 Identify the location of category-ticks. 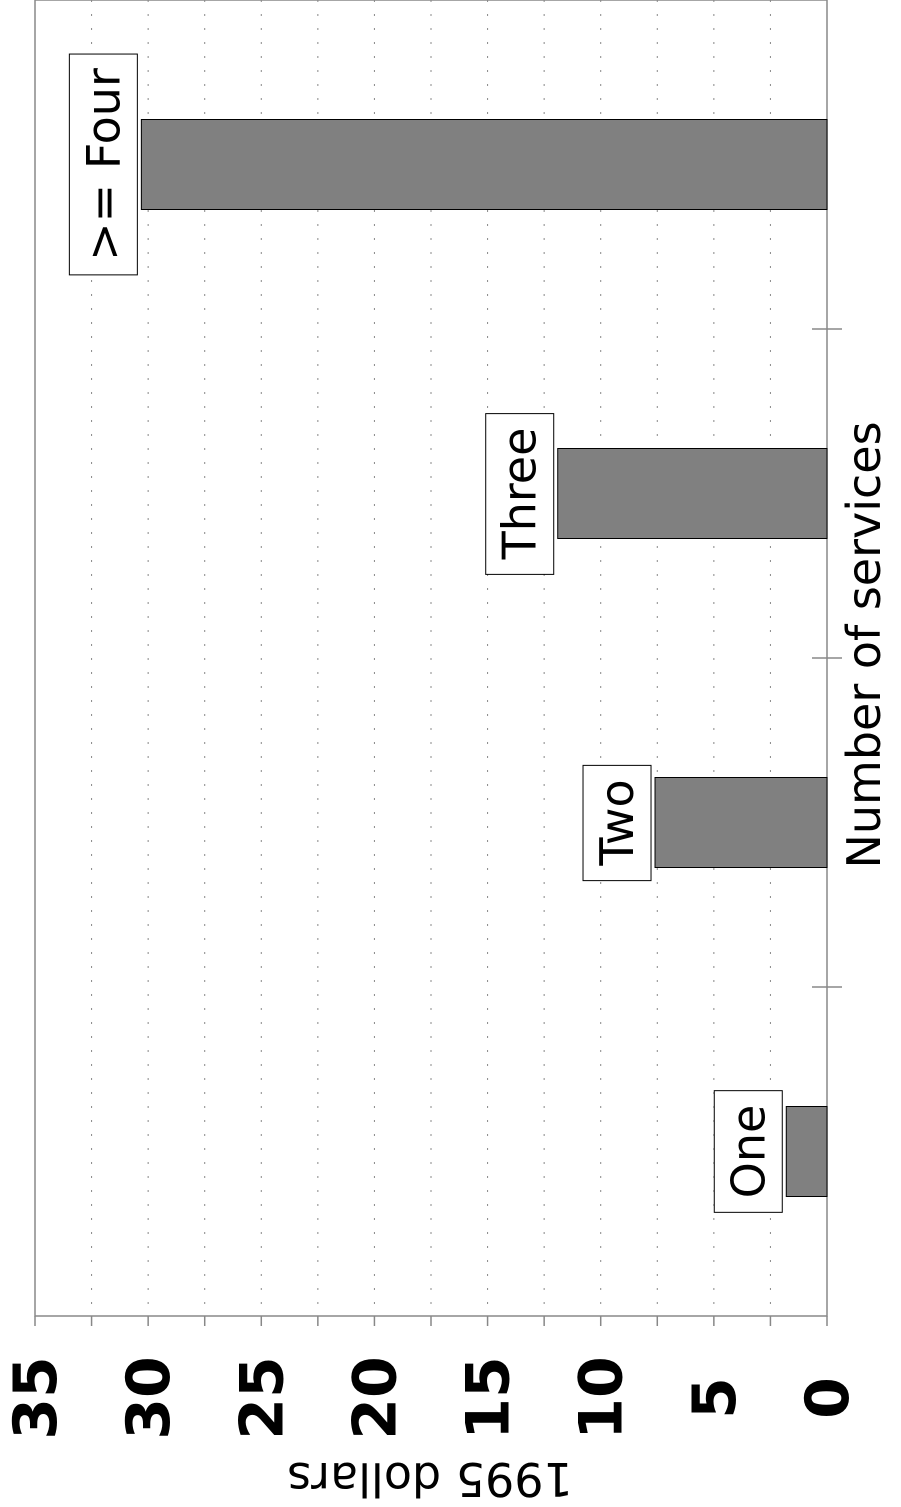
(827, 658).